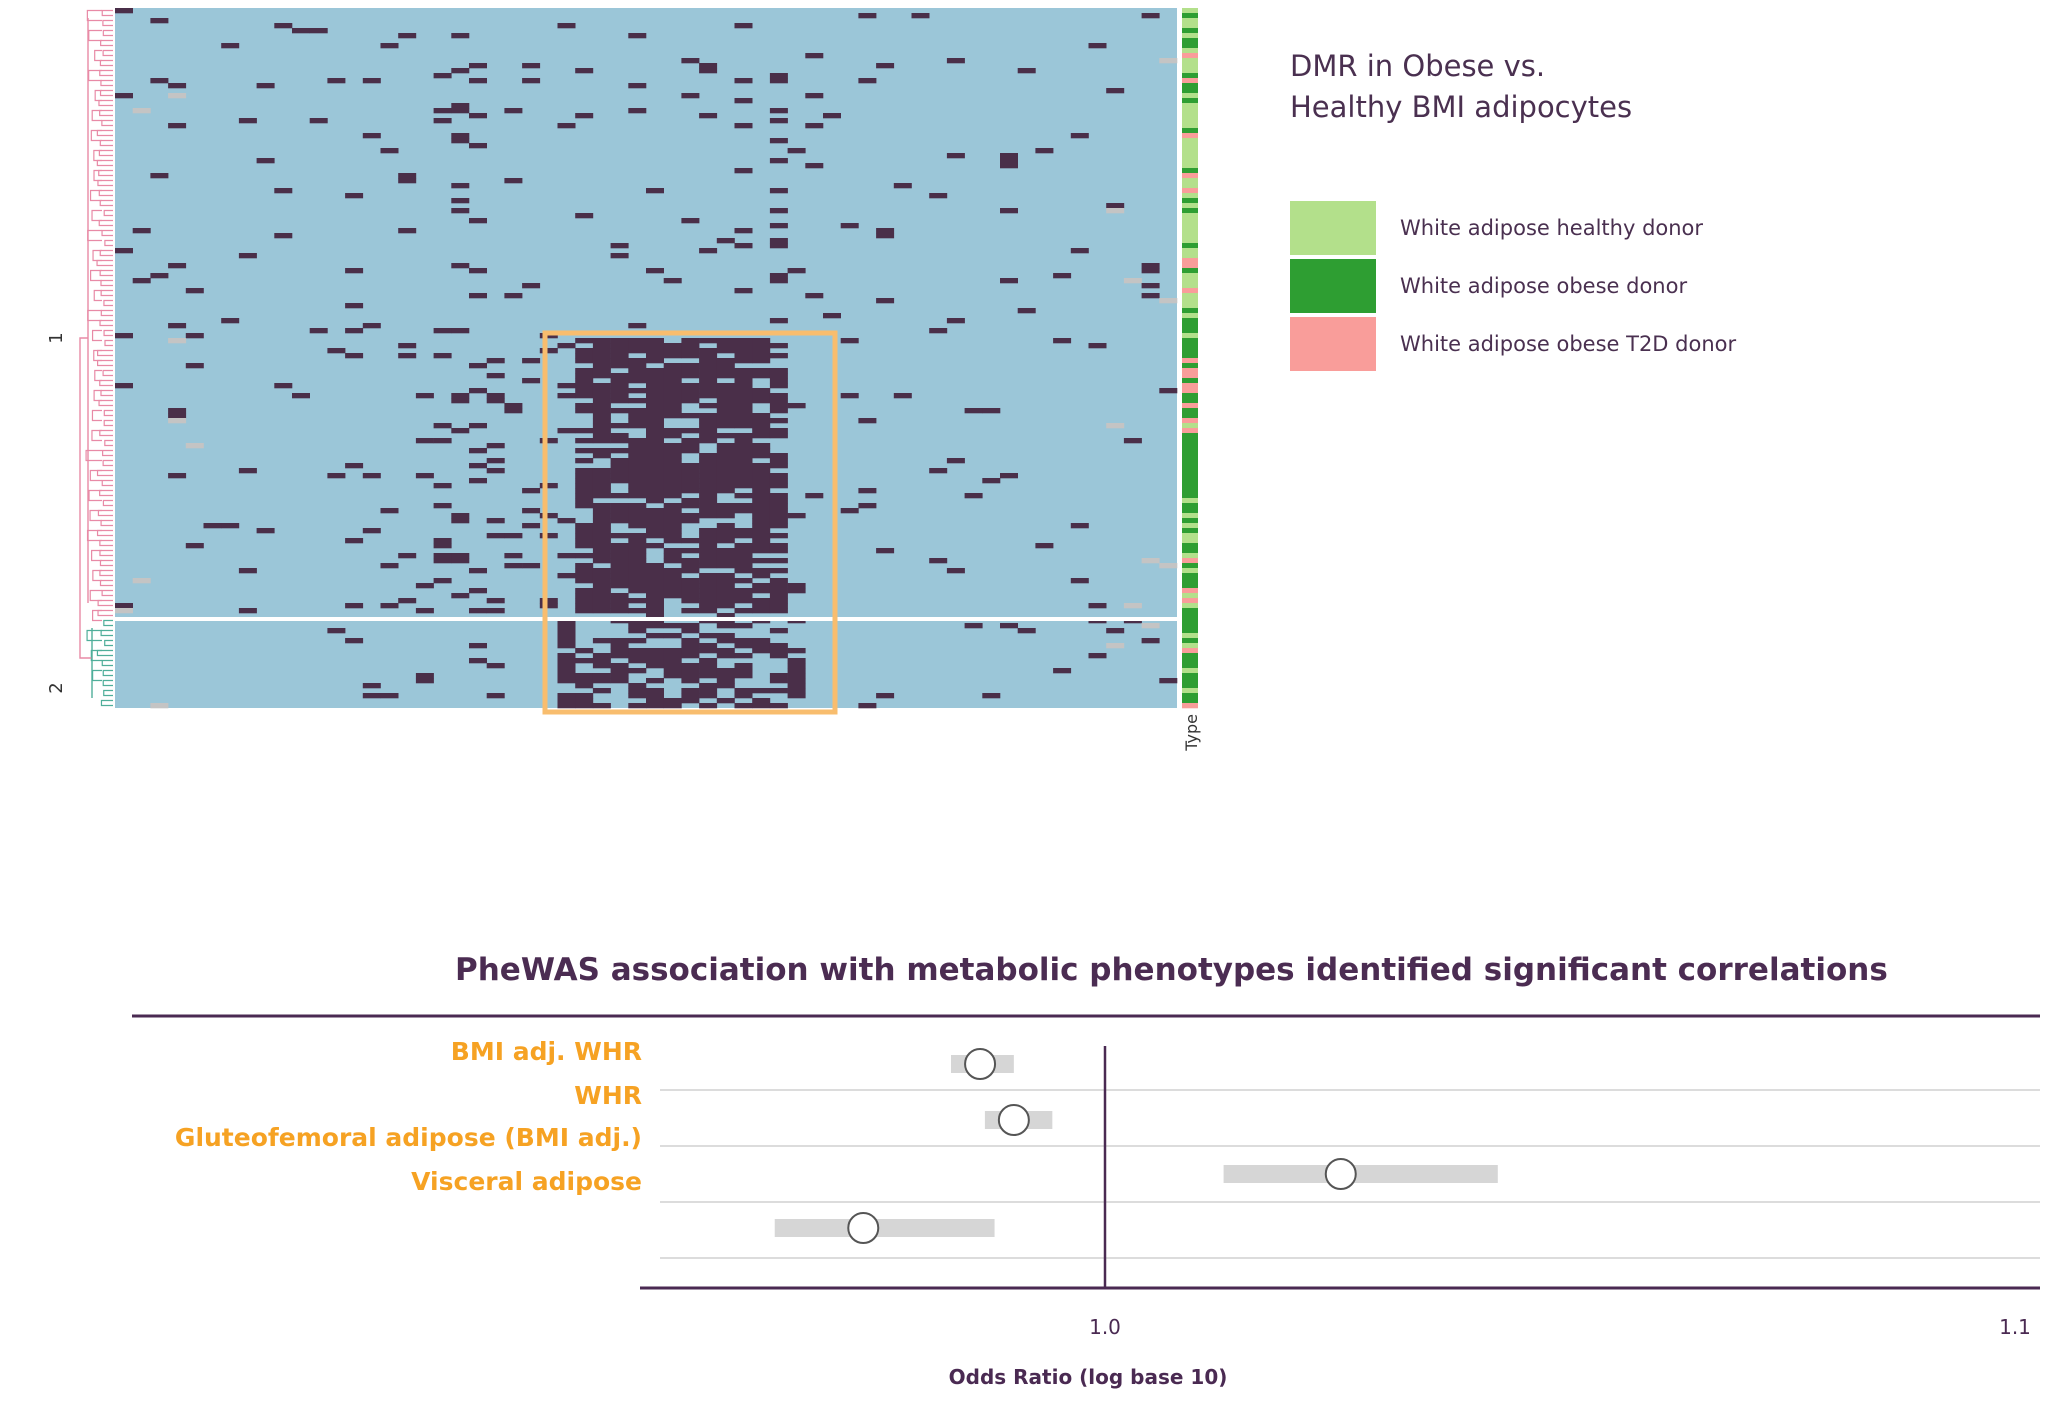 This screenshot has height=1404, width=2048. Describe the element at coordinates (141, 581) in the screenshot. I see `missing-cell` at that location.